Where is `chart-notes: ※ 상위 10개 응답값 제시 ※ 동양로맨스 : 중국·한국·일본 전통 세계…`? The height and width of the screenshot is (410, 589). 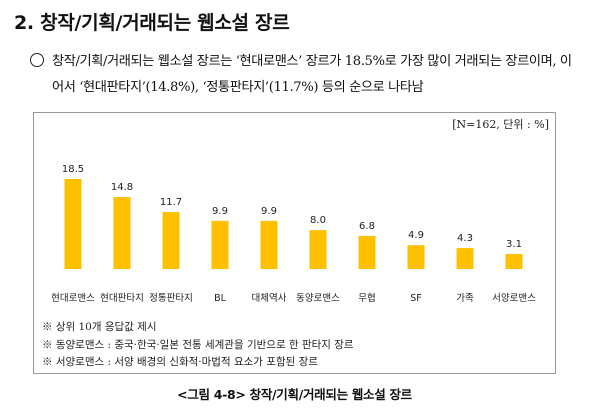 chart-notes: ※ 상위 10개 응답값 제시 ※ 동양로맨스 : 중국·한국·일본 전통 세계… is located at coordinates (198, 345).